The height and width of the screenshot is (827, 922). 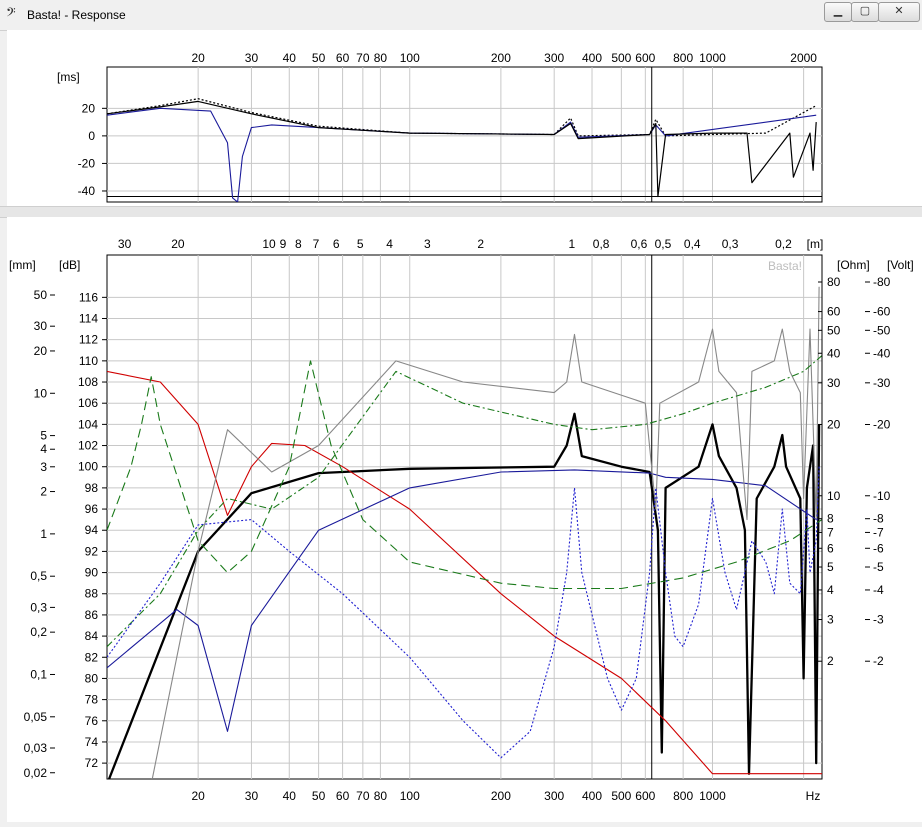 What do you see at coordinates (43, 436) in the screenshot?
I see `mm-tick-label: 5` at bounding box center [43, 436].